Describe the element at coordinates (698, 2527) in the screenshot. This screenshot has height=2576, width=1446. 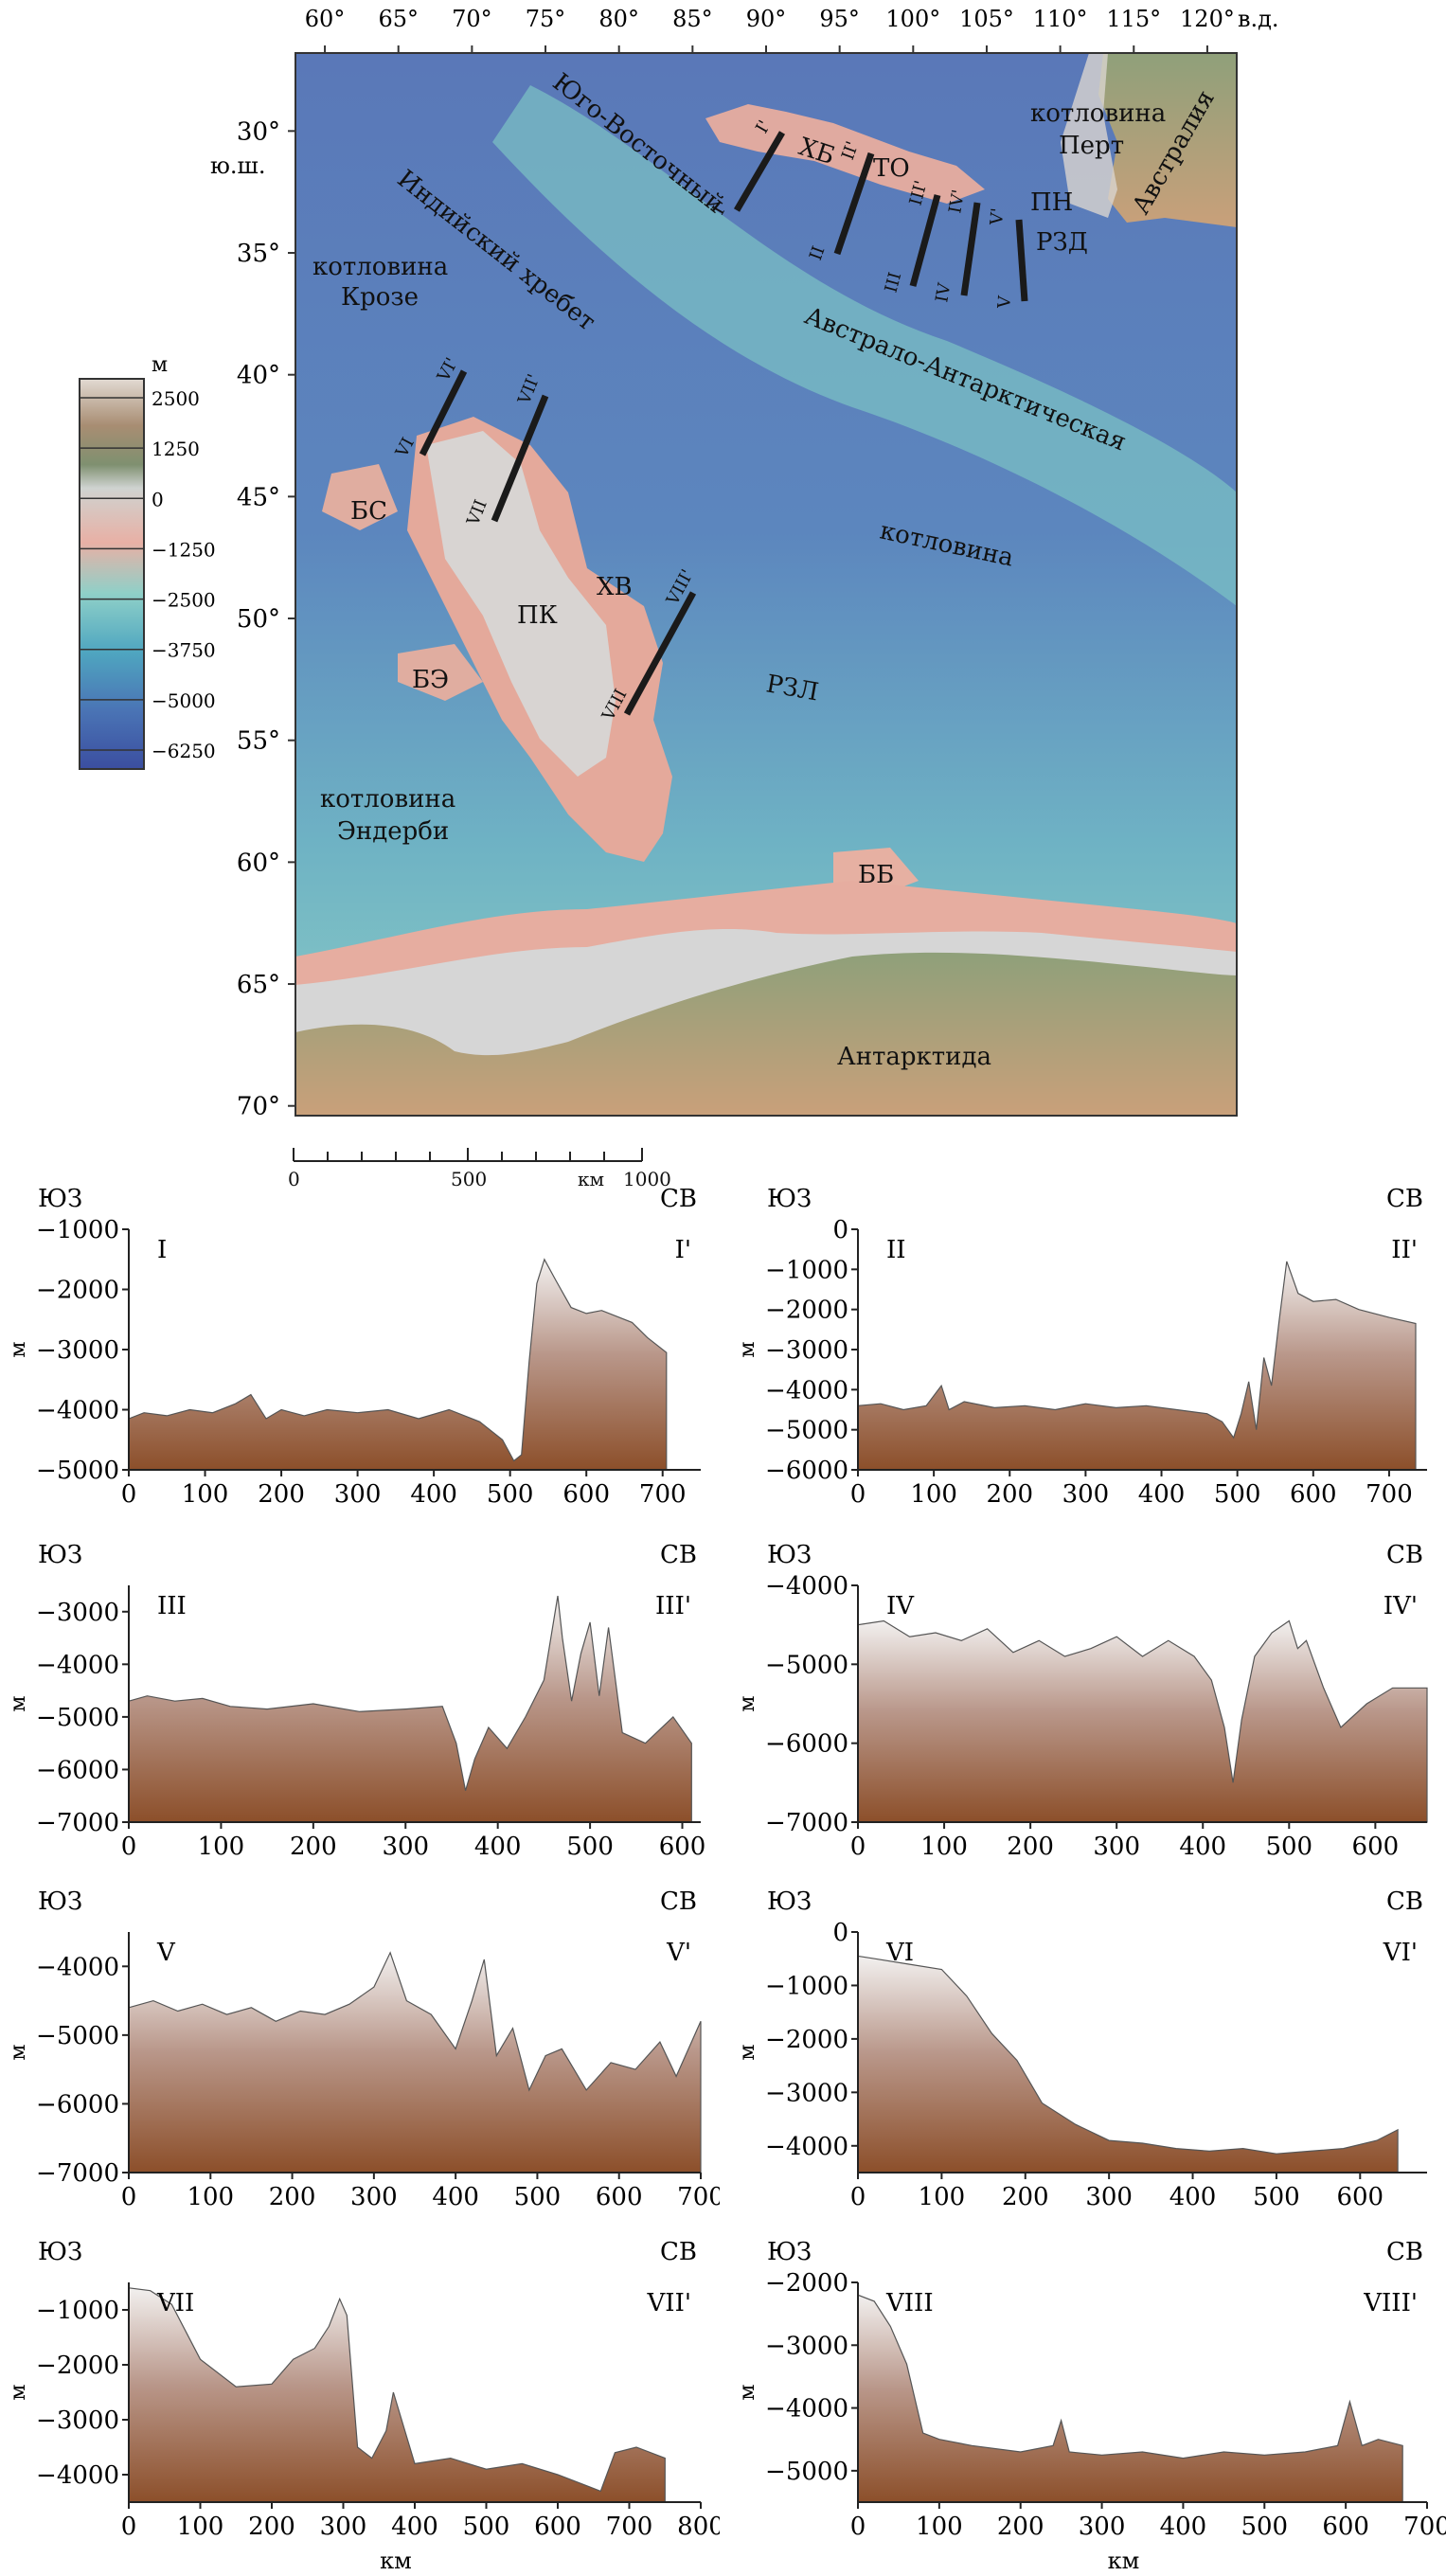
I see `x-tick-label: 800` at that location.